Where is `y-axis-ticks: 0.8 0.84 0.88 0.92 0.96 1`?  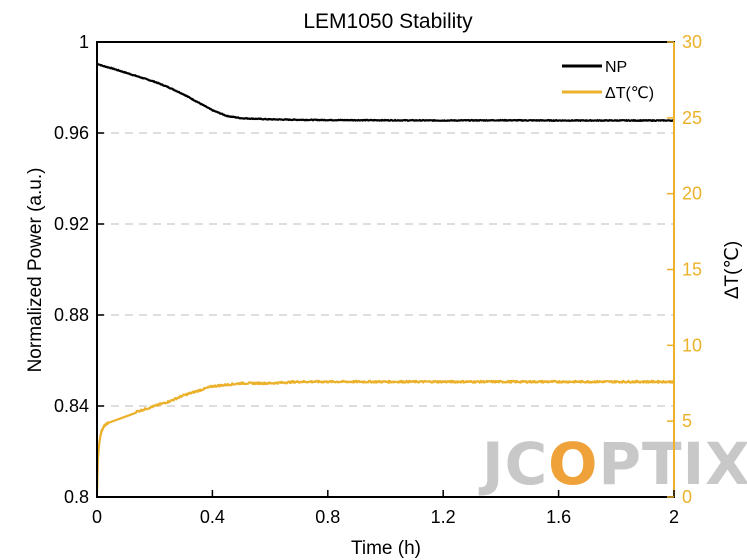
y-axis-ticks: 0.8 0.84 0.88 0.92 0.96 1 is located at coordinates (79, 269).